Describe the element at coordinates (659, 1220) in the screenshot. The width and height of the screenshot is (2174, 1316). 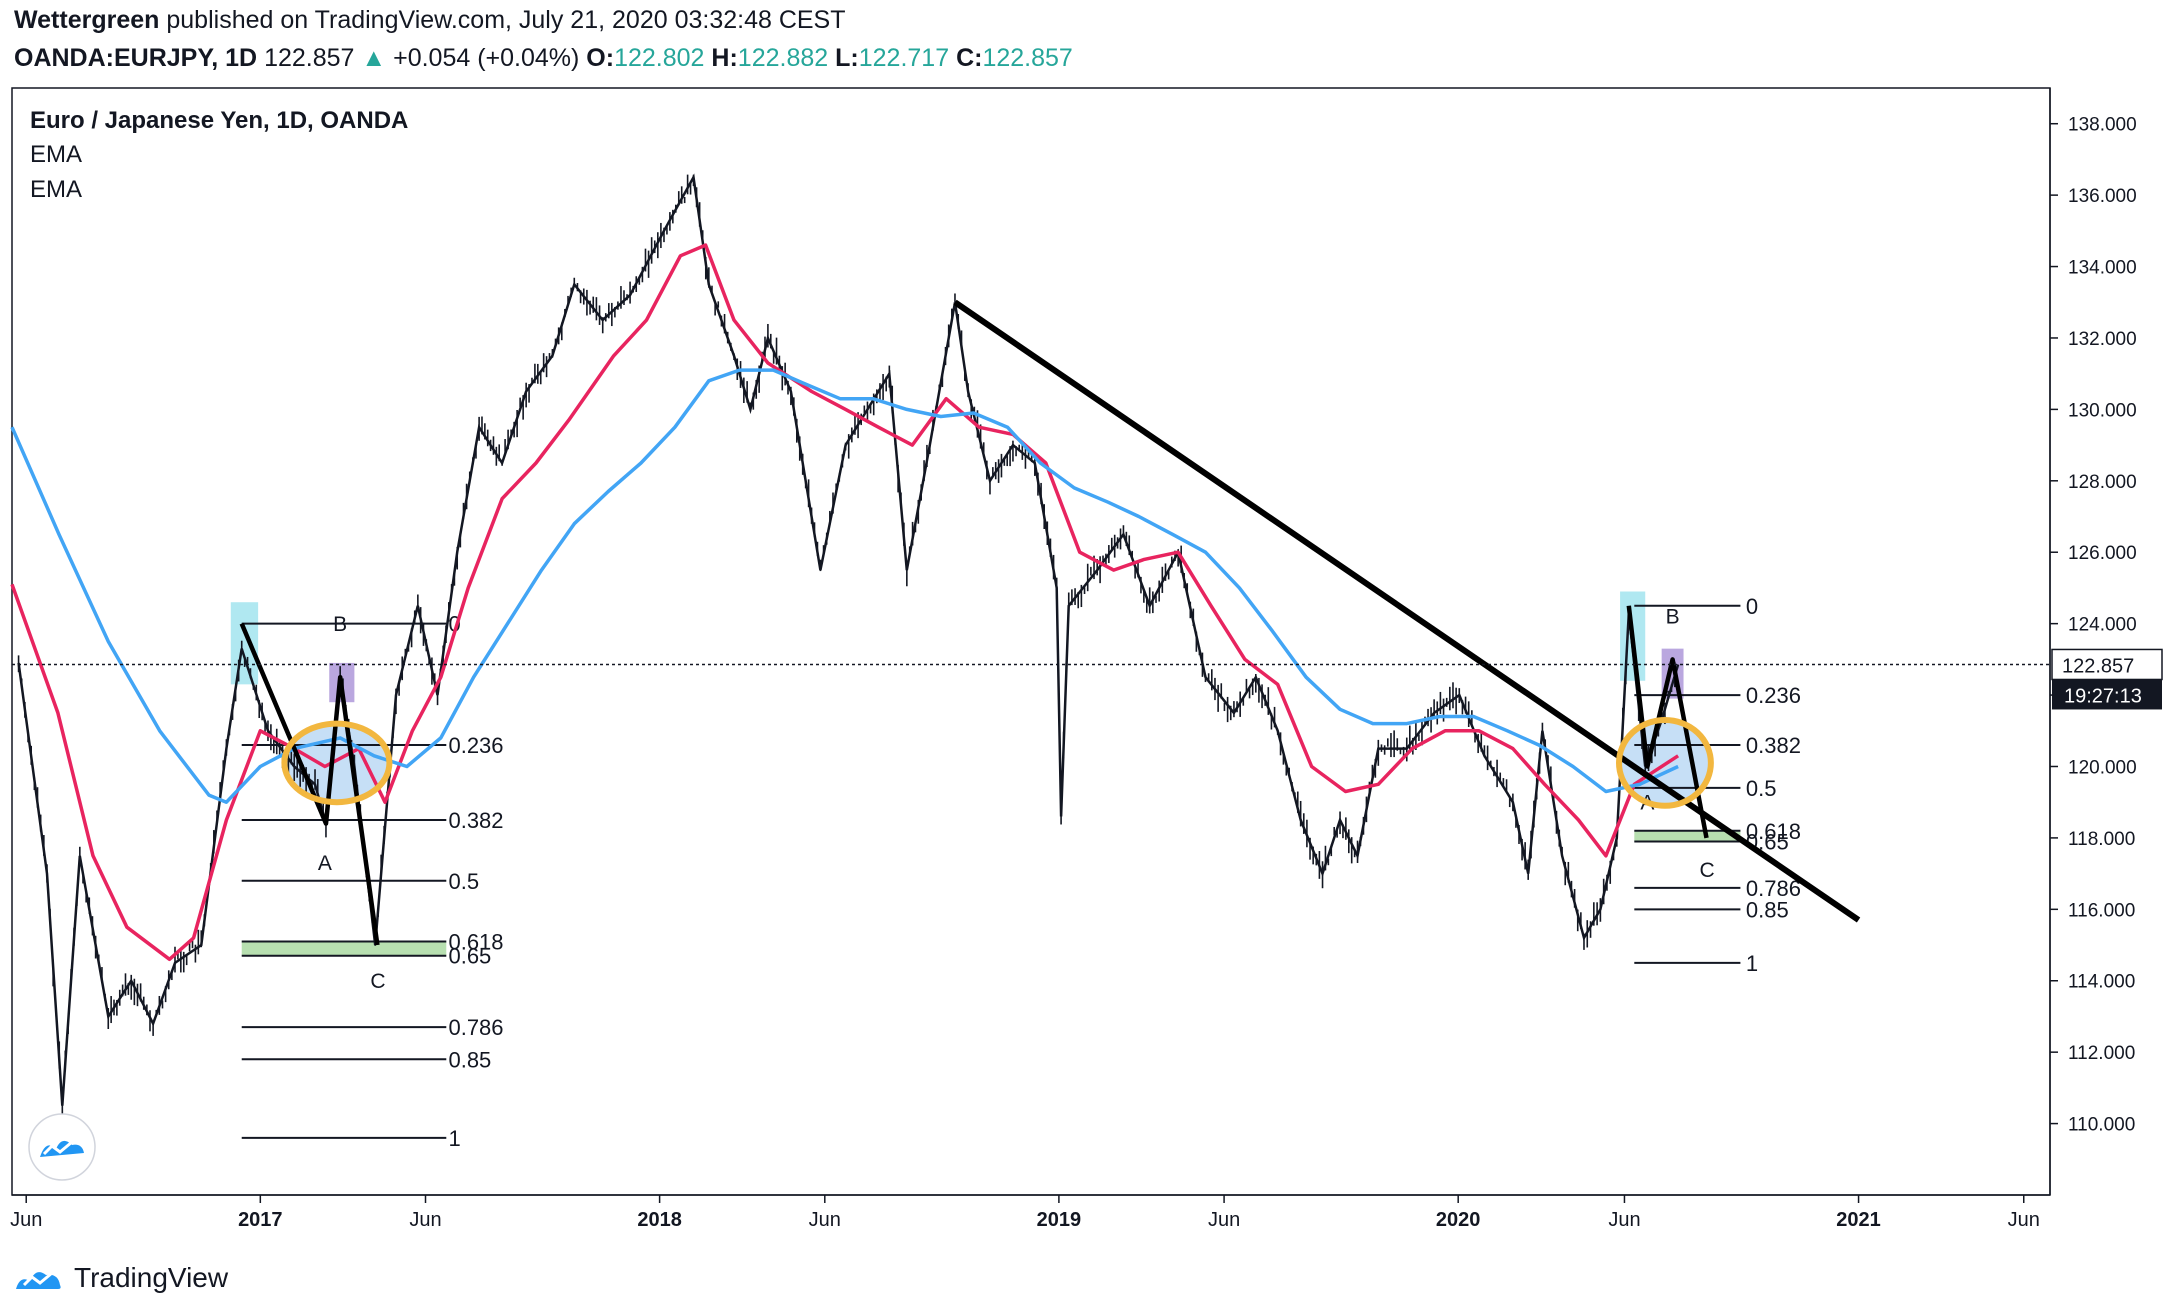
I see `x-tick-label: 2018` at that location.